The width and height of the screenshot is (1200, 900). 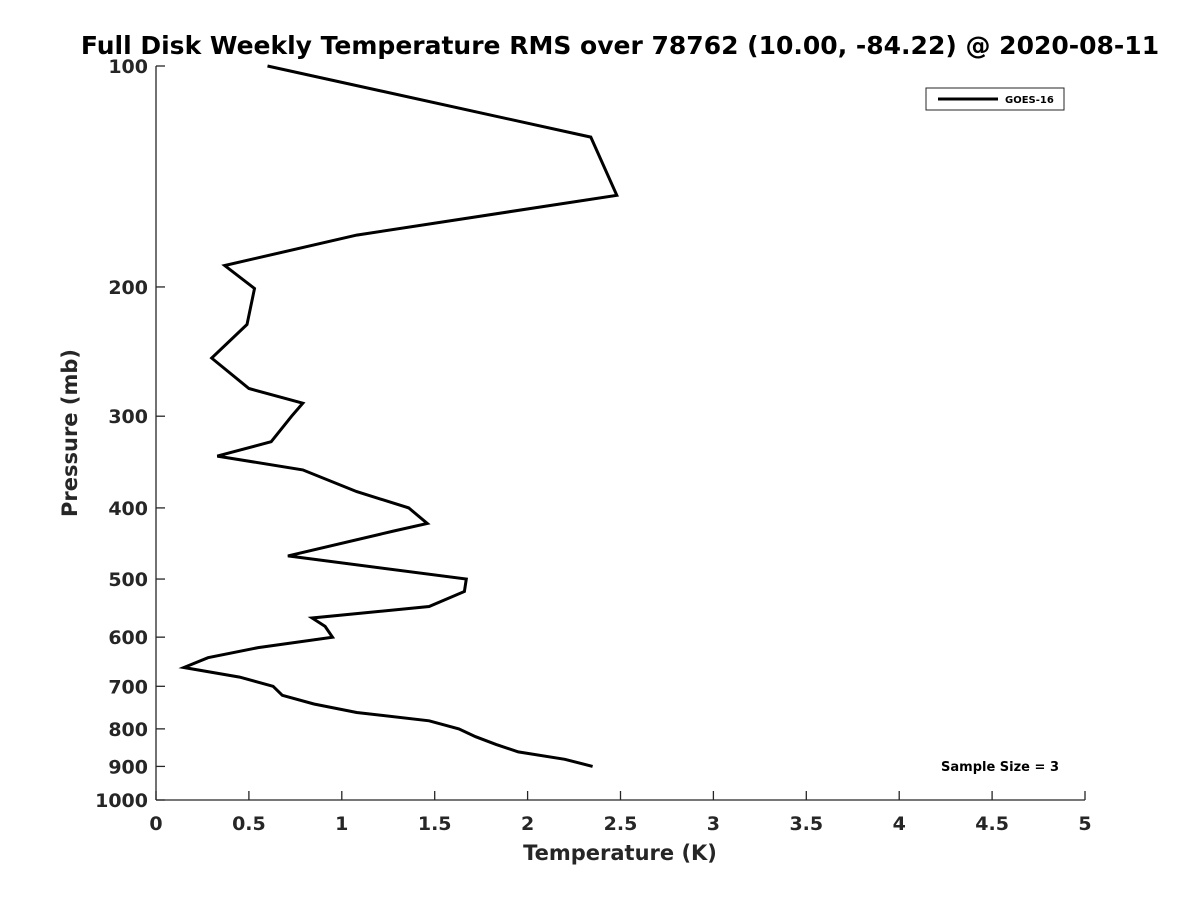 What do you see at coordinates (806, 824) in the screenshot?
I see `x-tick-label: 3.5` at bounding box center [806, 824].